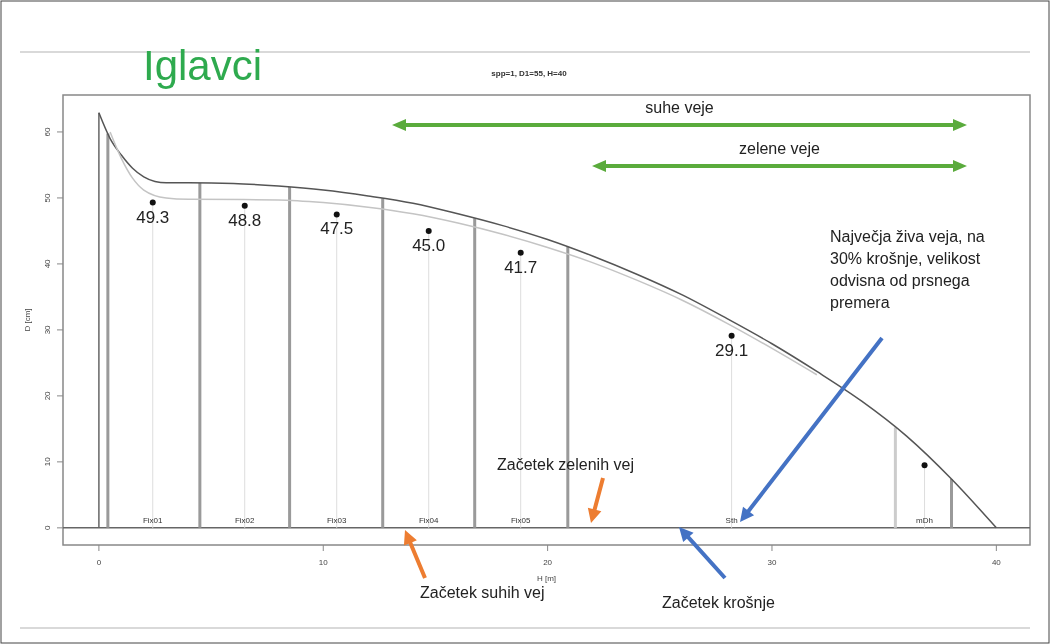 The width and height of the screenshot is (1050, 644). What do you see at coordinates (548, 562) in the screenshot?
I see `x-tick-label: 20` at bounding box center [548, 562].